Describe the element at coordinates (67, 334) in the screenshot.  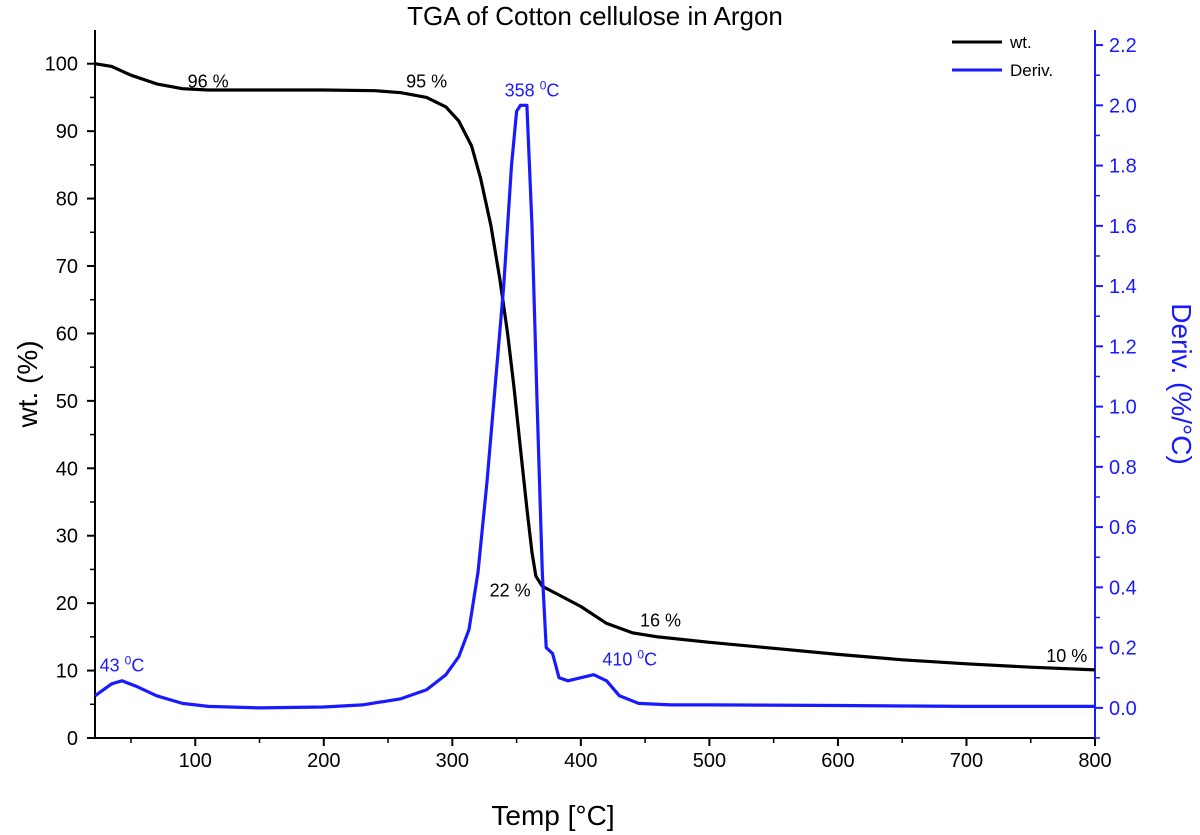
I see `y-left-tick-label: 60` at that location.